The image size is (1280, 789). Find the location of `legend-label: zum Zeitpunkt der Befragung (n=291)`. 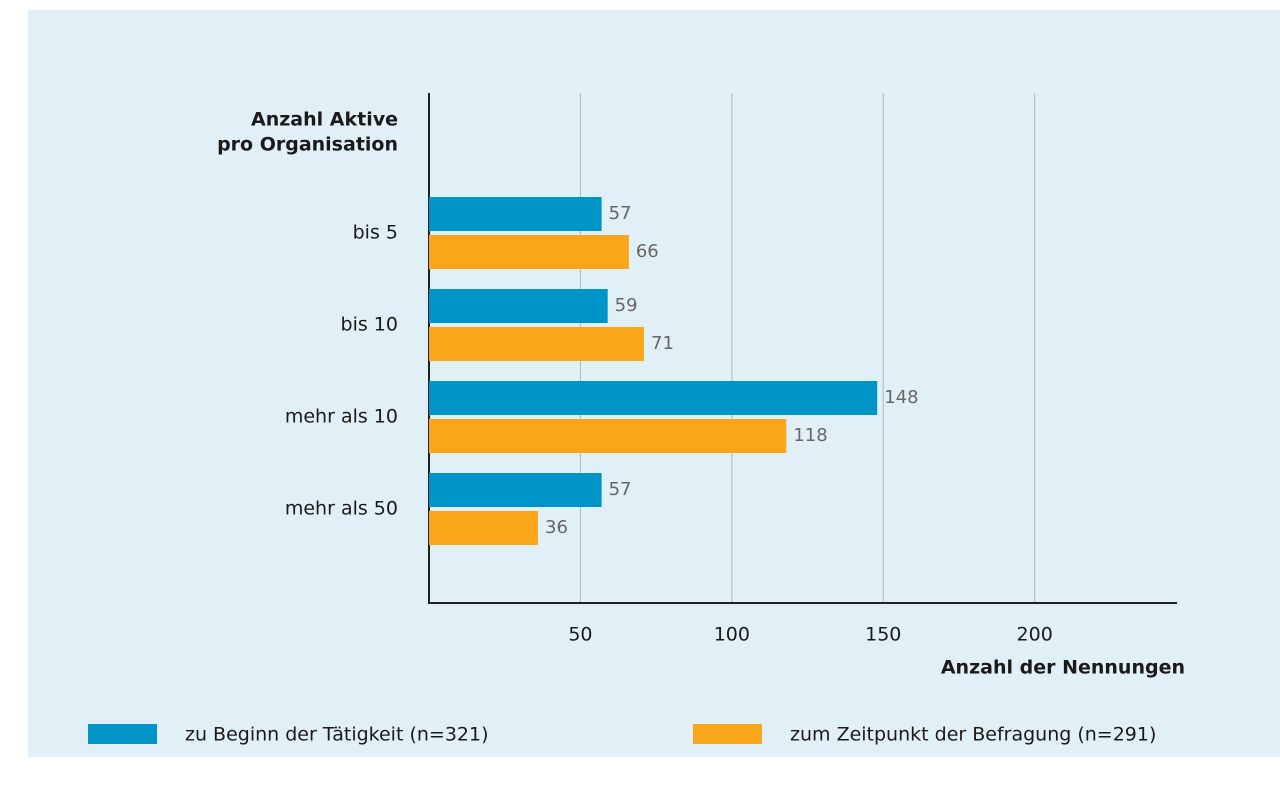

legend-label: zum Zeitpunkt der Befragung (n=291) is located at coordinates (973, 735).